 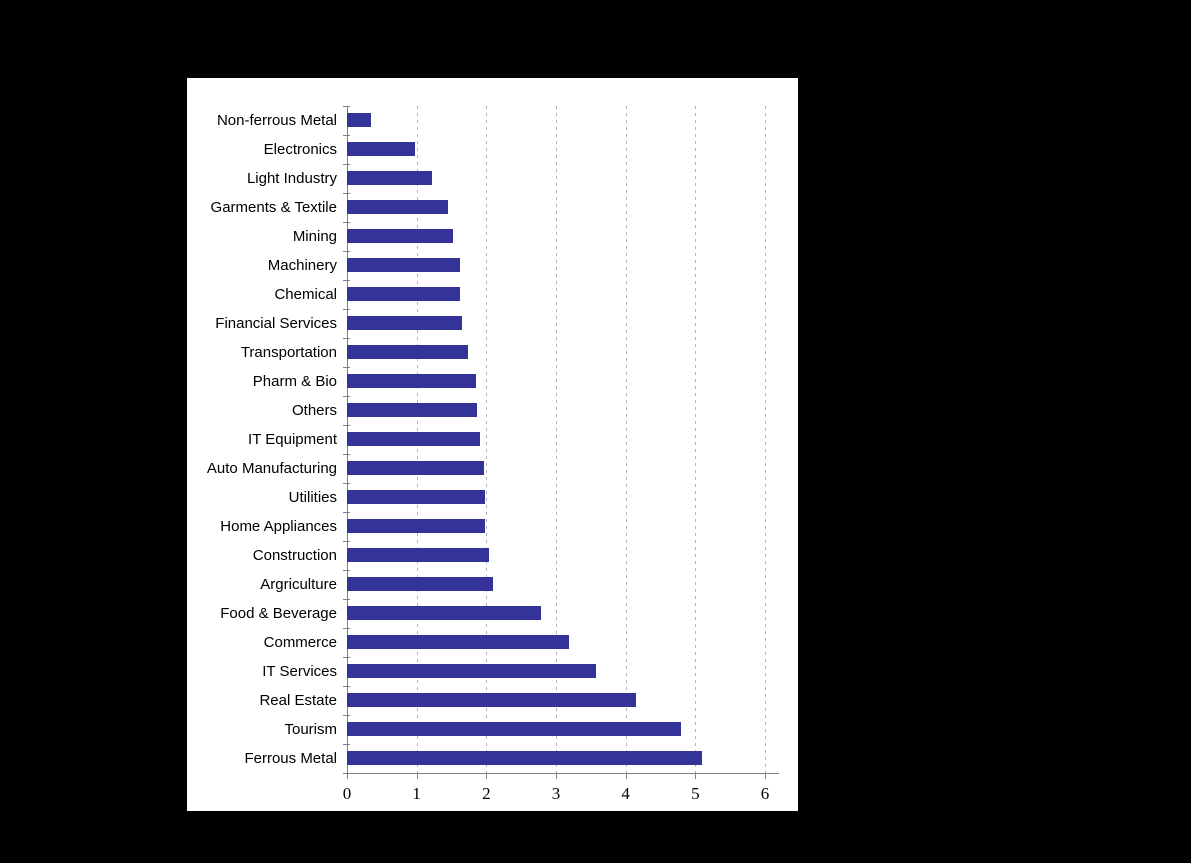 I want to click on bar-ferrous-metal, so click(x=525, y=758).